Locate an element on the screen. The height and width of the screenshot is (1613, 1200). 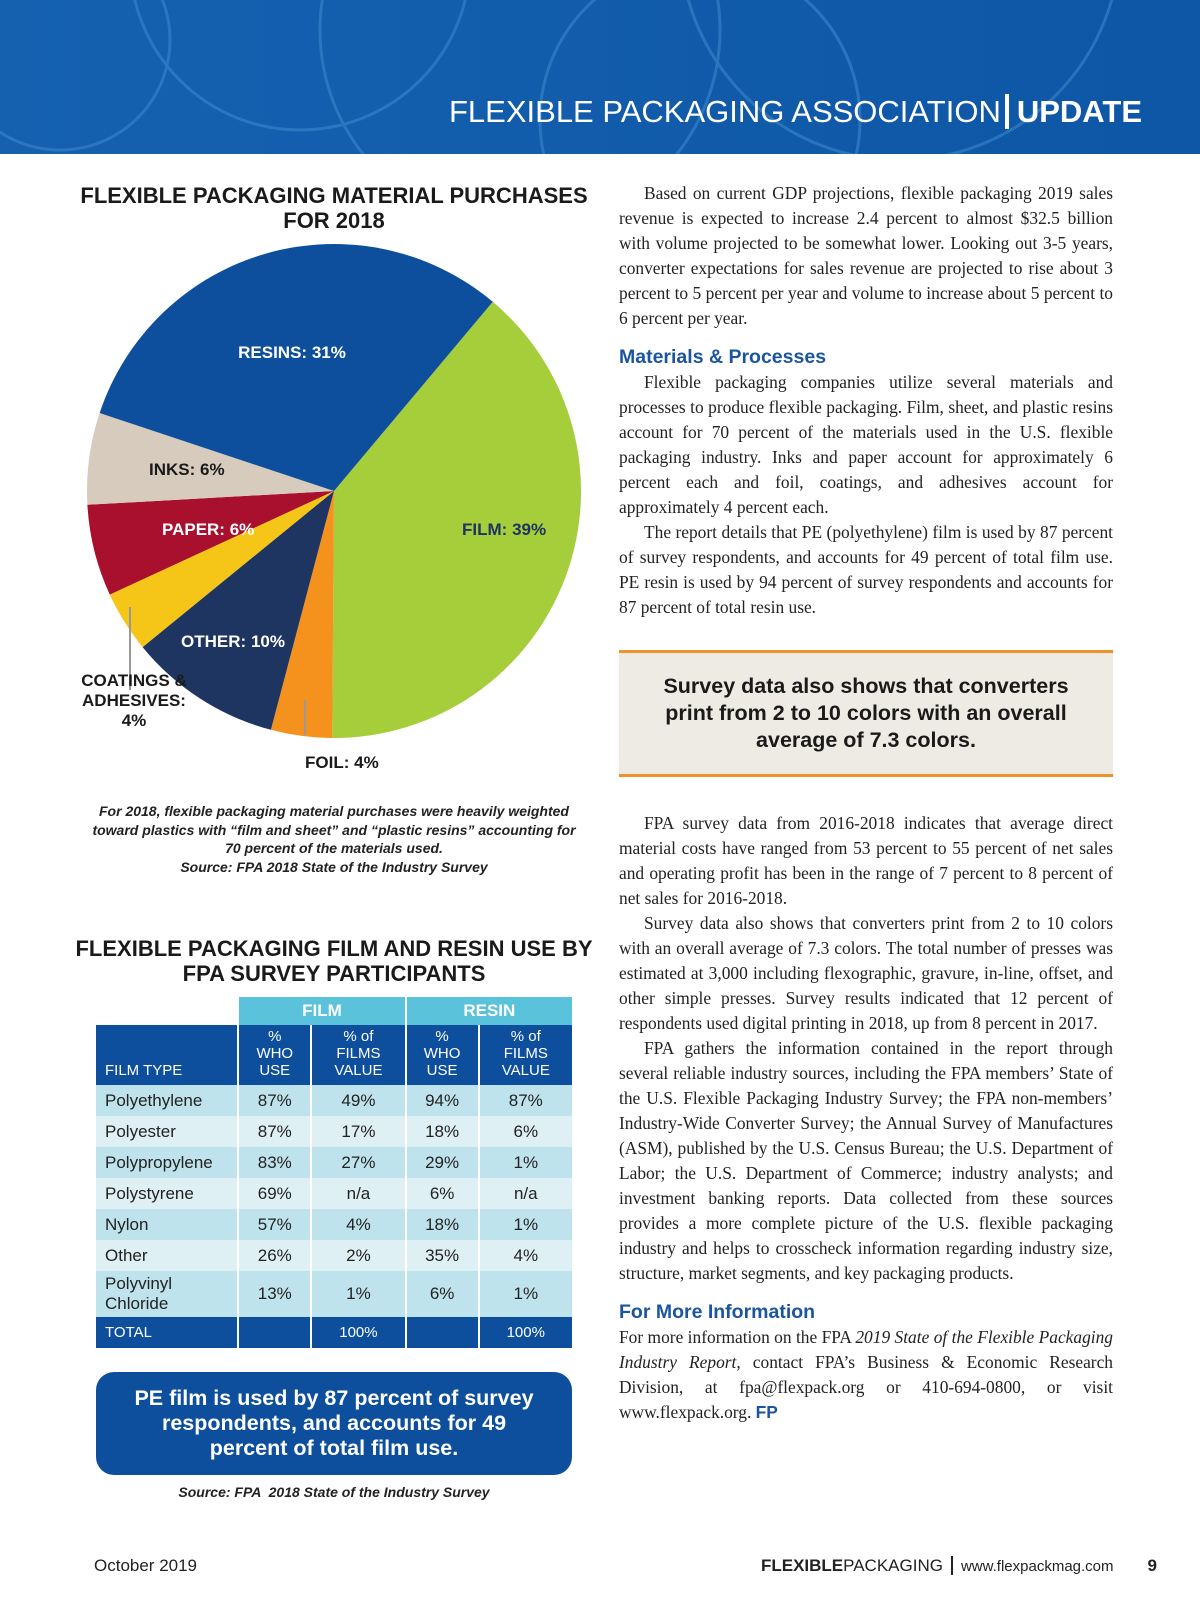
slice-label: COATINGS & ADHESIVES: 4% is located at coordinates (133, 700).